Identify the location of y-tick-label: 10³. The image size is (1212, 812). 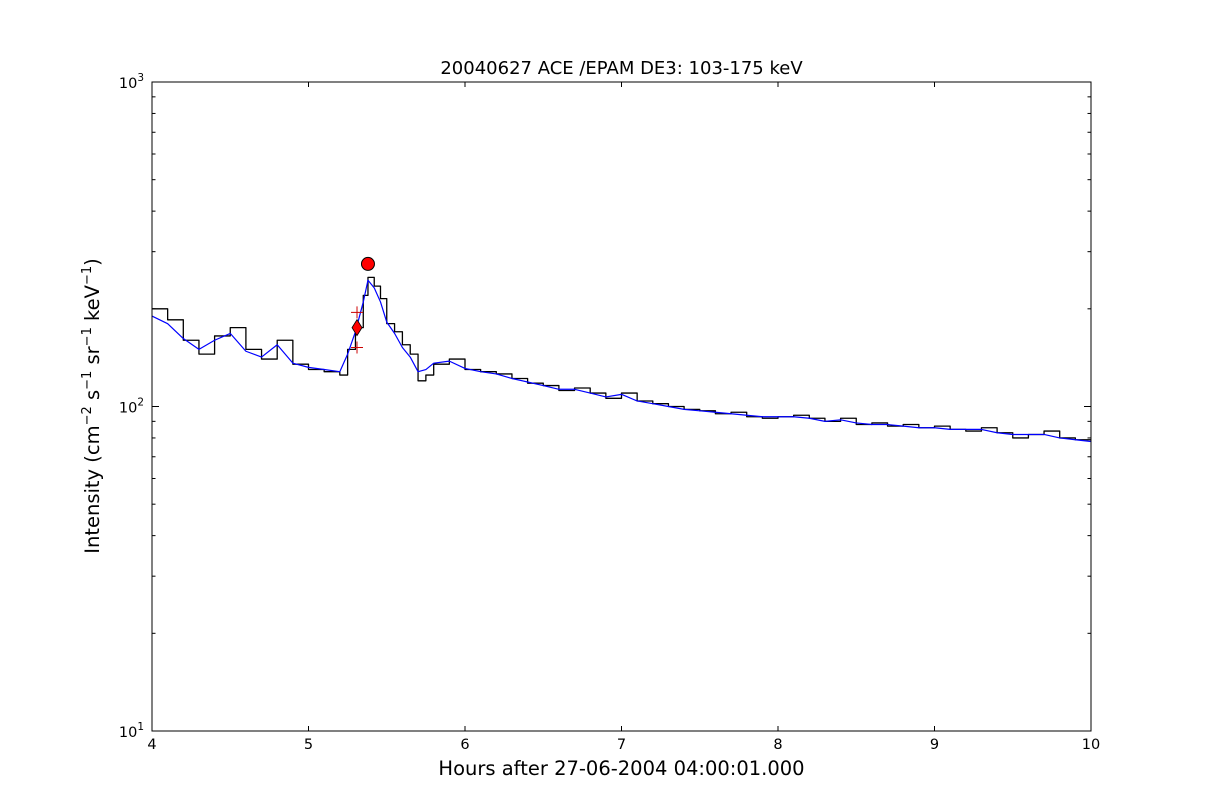
(131, 82).